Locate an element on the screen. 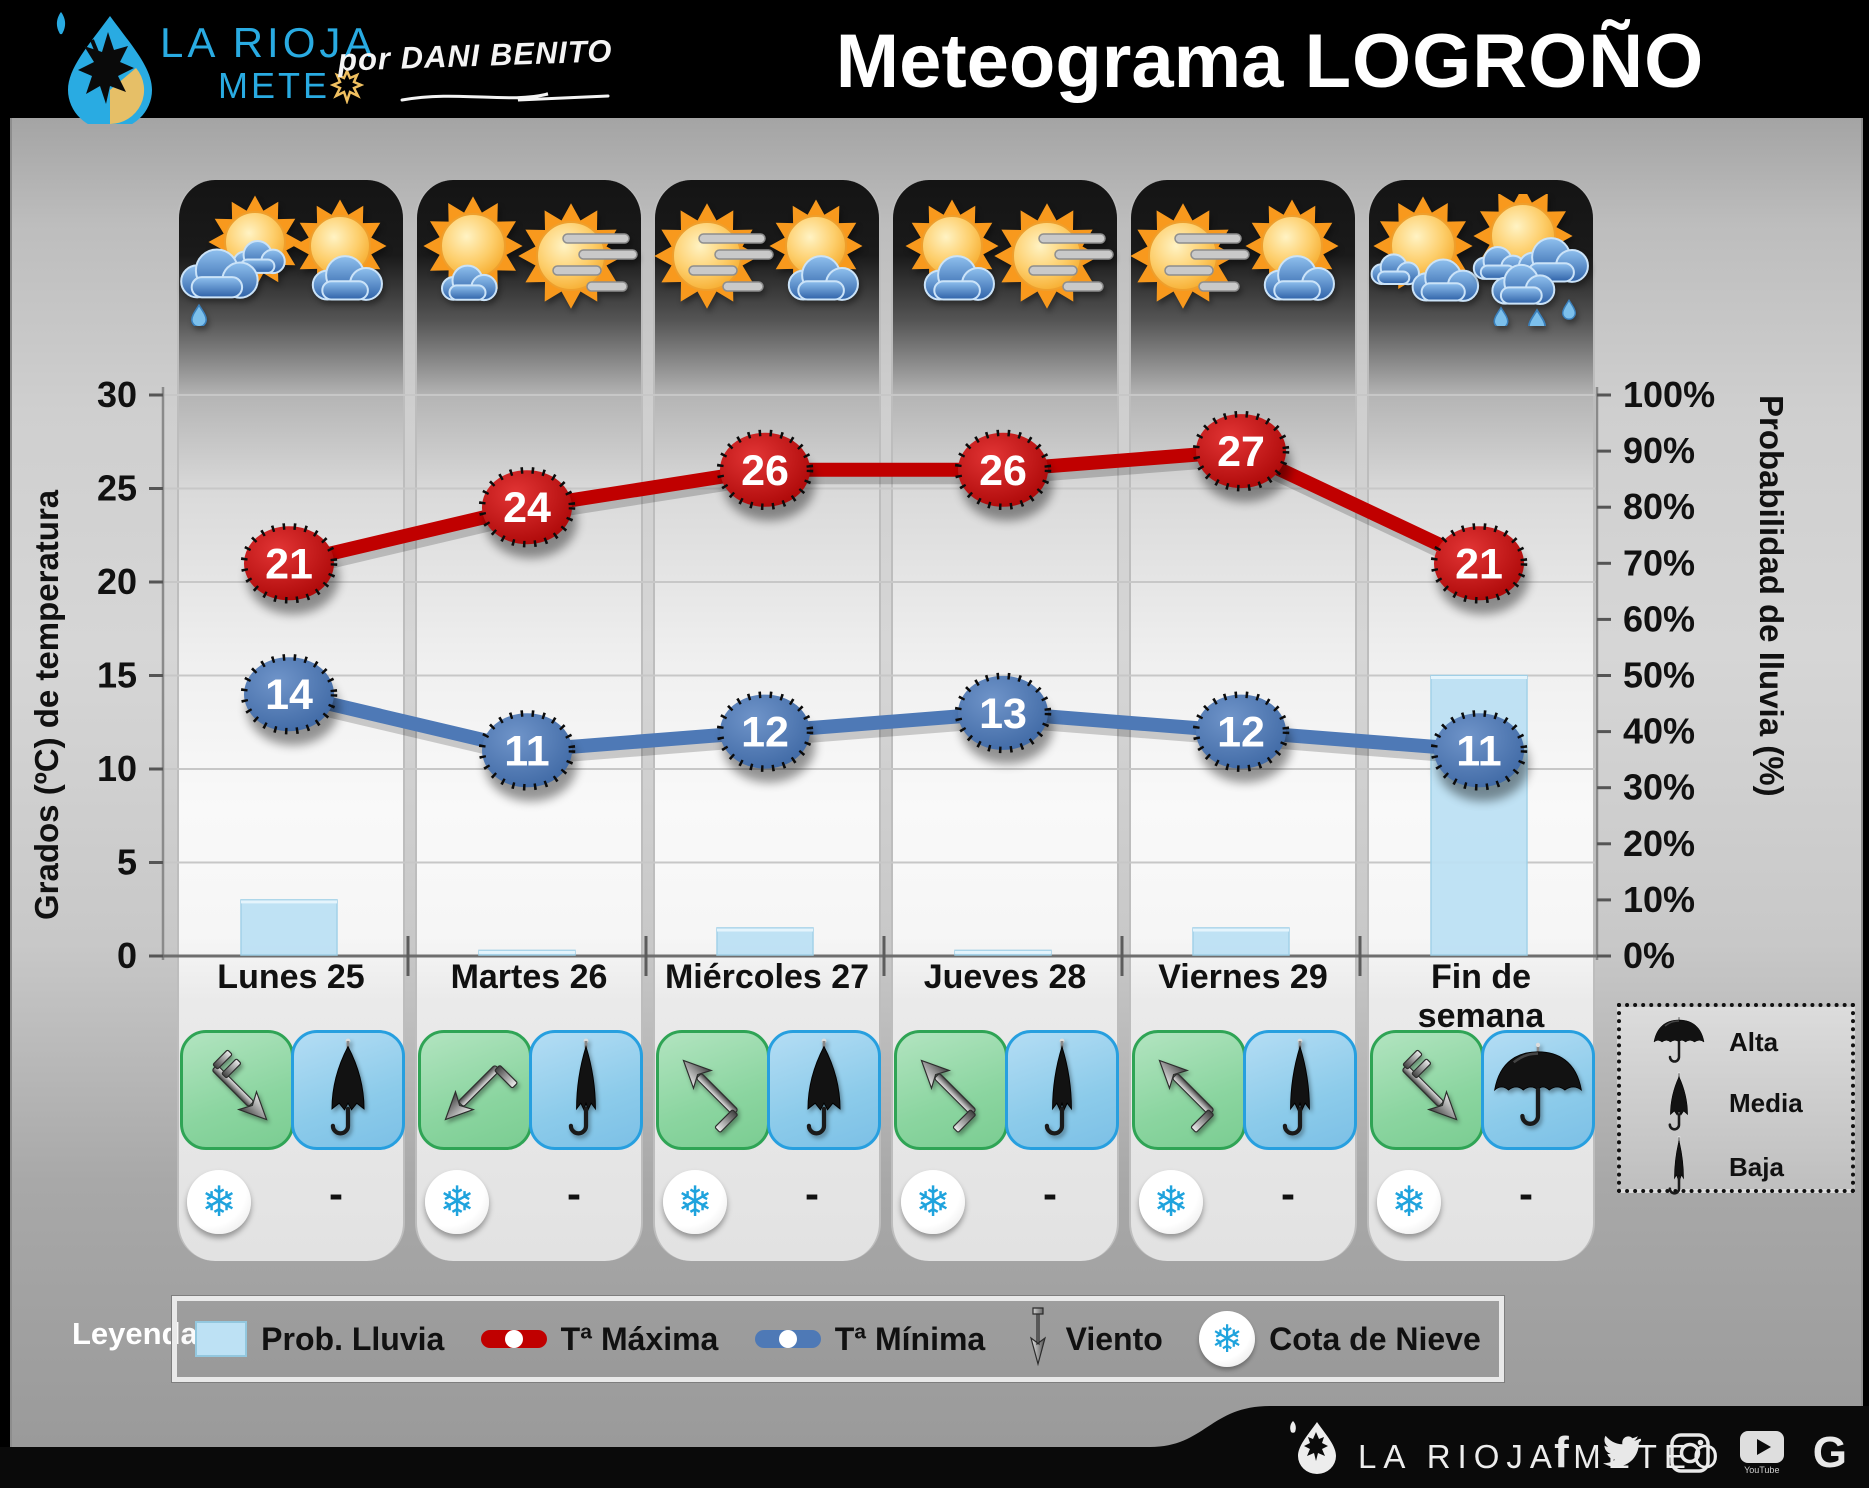 This screenshot has height=1488, width=1869. social-icons: f YouTube G is located at coordinates (1700, 1452).